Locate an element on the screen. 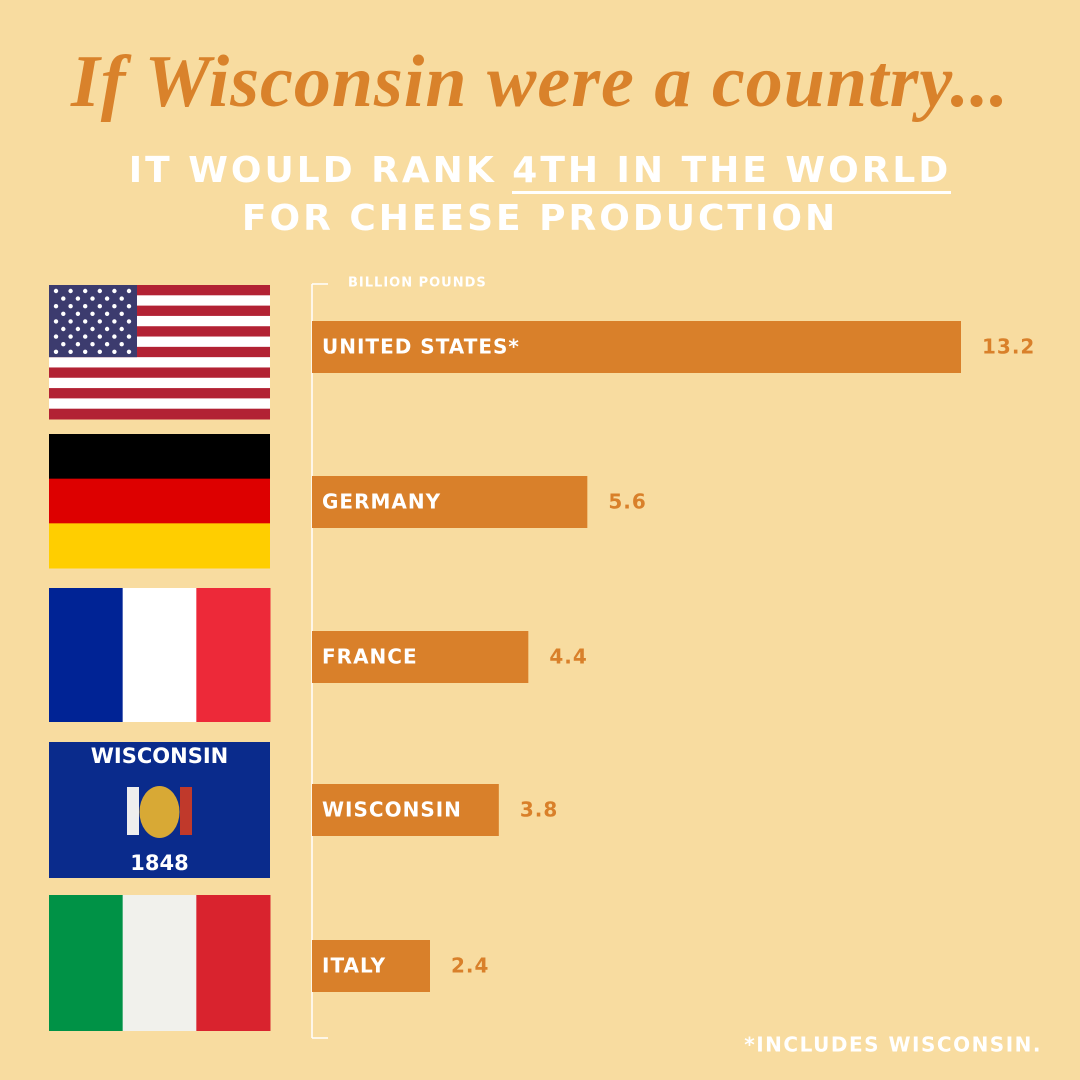 The height and width of the screenshot is (1080, 1080). flag: WISCONSIN 1848 is located at coordinates (159, 810).